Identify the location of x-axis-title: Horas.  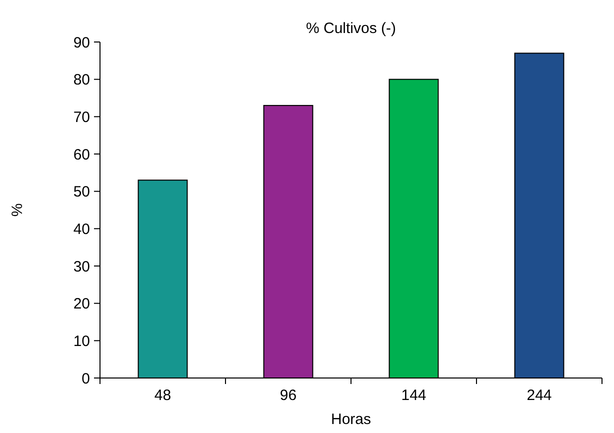
(351, 419).